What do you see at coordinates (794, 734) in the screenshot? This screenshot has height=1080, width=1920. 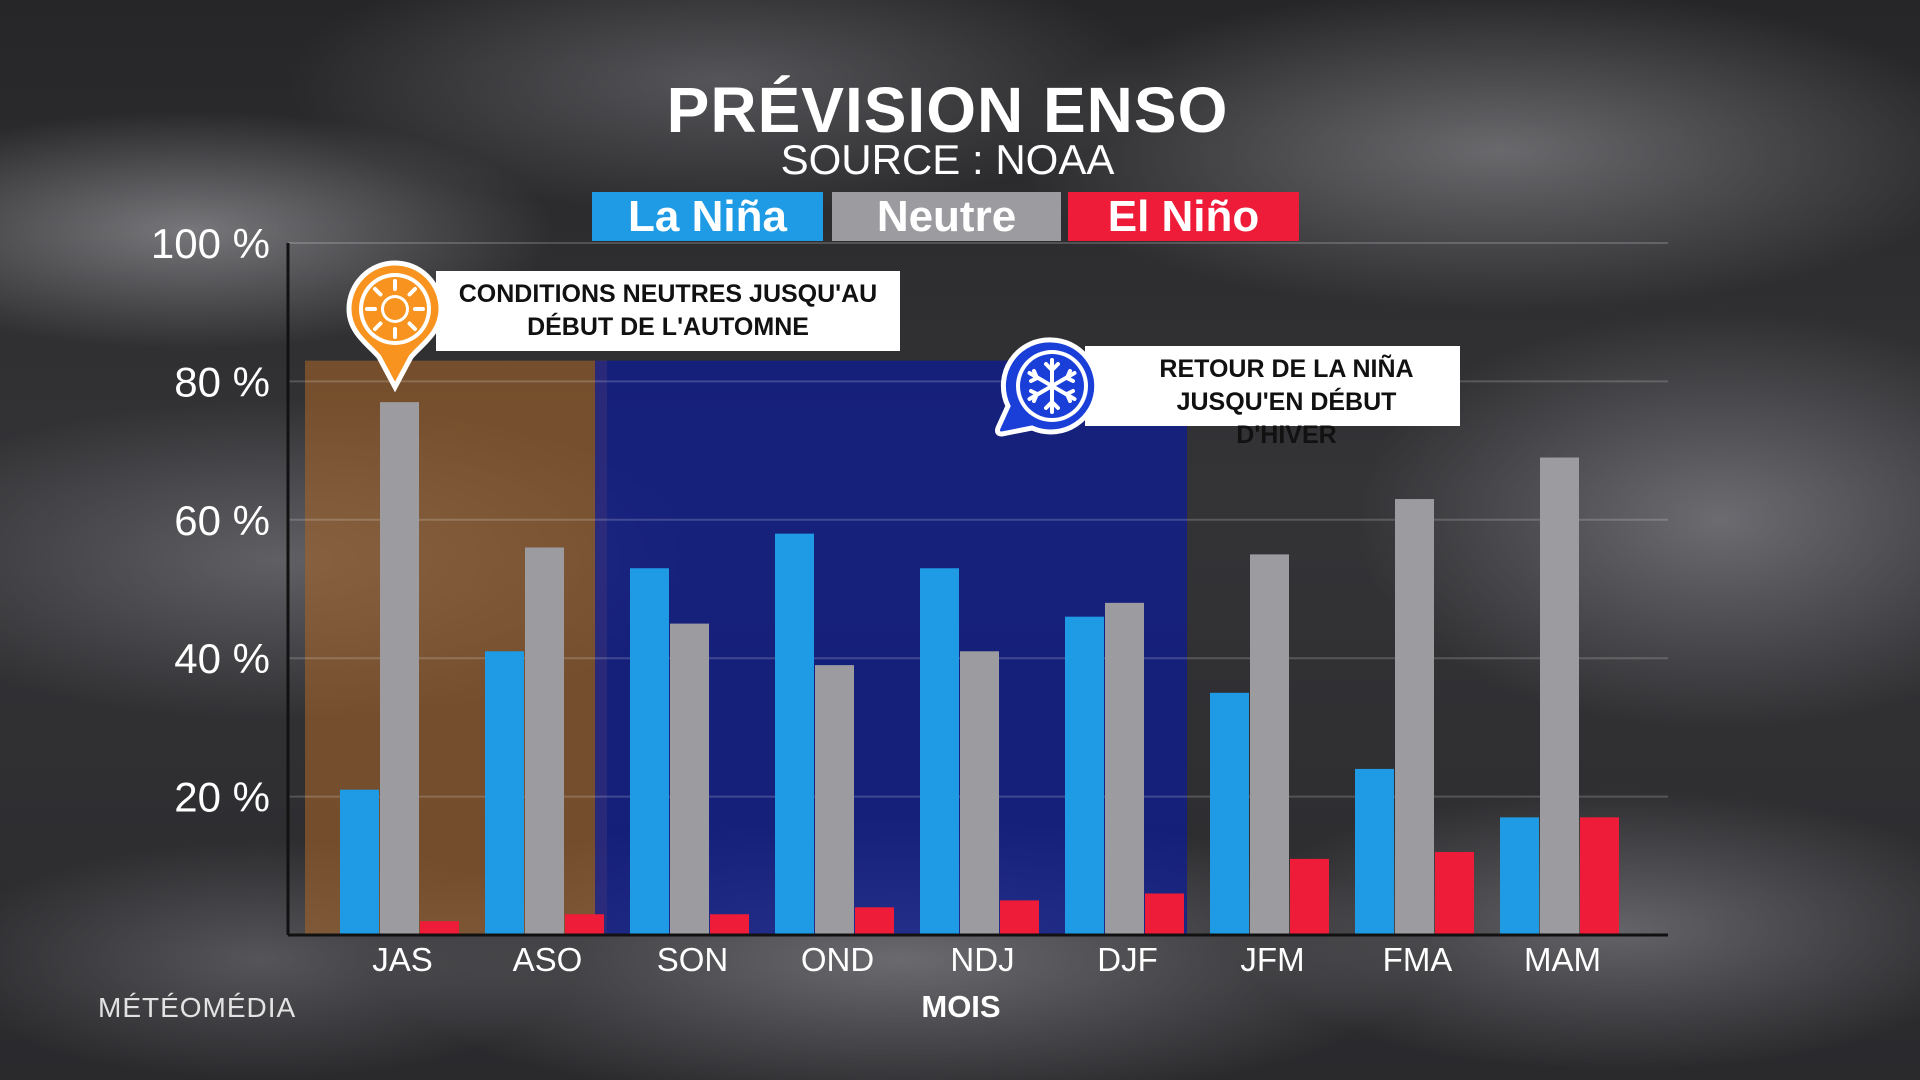 I see `bar-ond-la-nina` at bounding box center [794, 734].